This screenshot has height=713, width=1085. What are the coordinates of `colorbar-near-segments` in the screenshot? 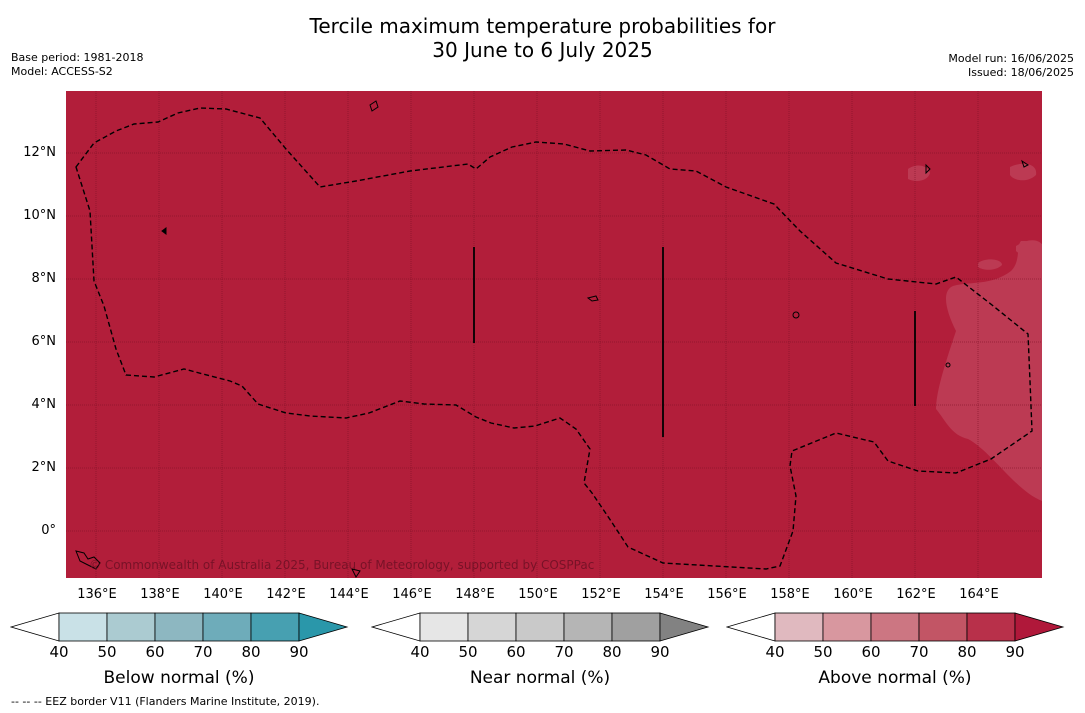 It's located at (540, 627).